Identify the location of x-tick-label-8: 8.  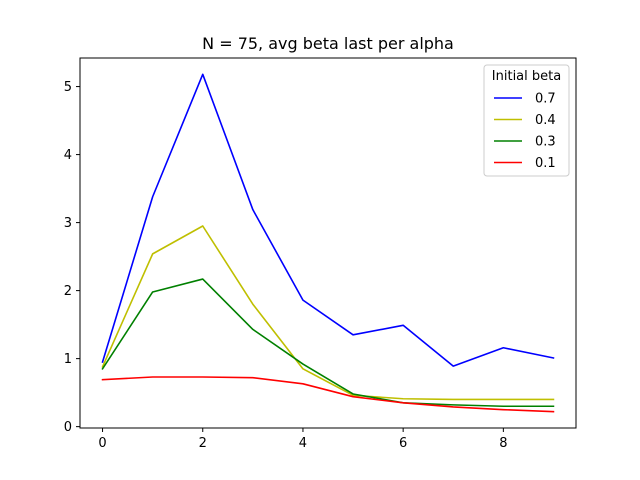
(503, 443).